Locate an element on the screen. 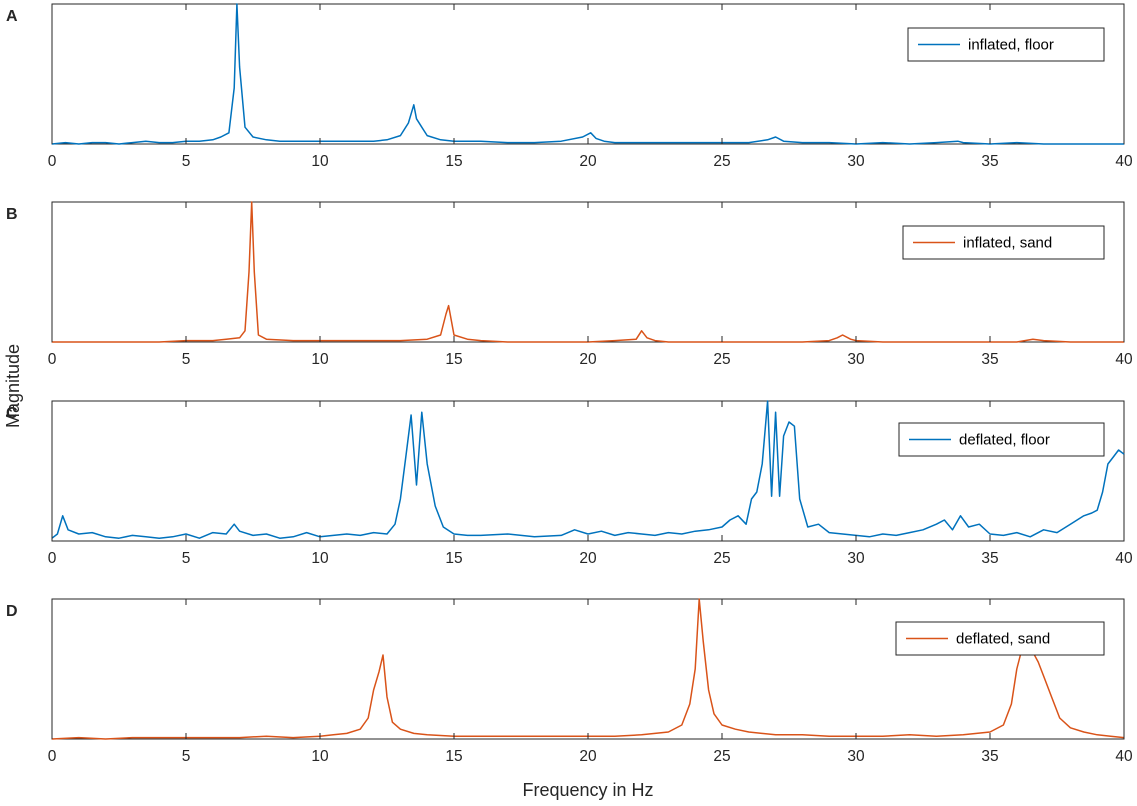 This screenshot has height=806, width=1137. panel-letter: D is located at coordinates (12, 611).